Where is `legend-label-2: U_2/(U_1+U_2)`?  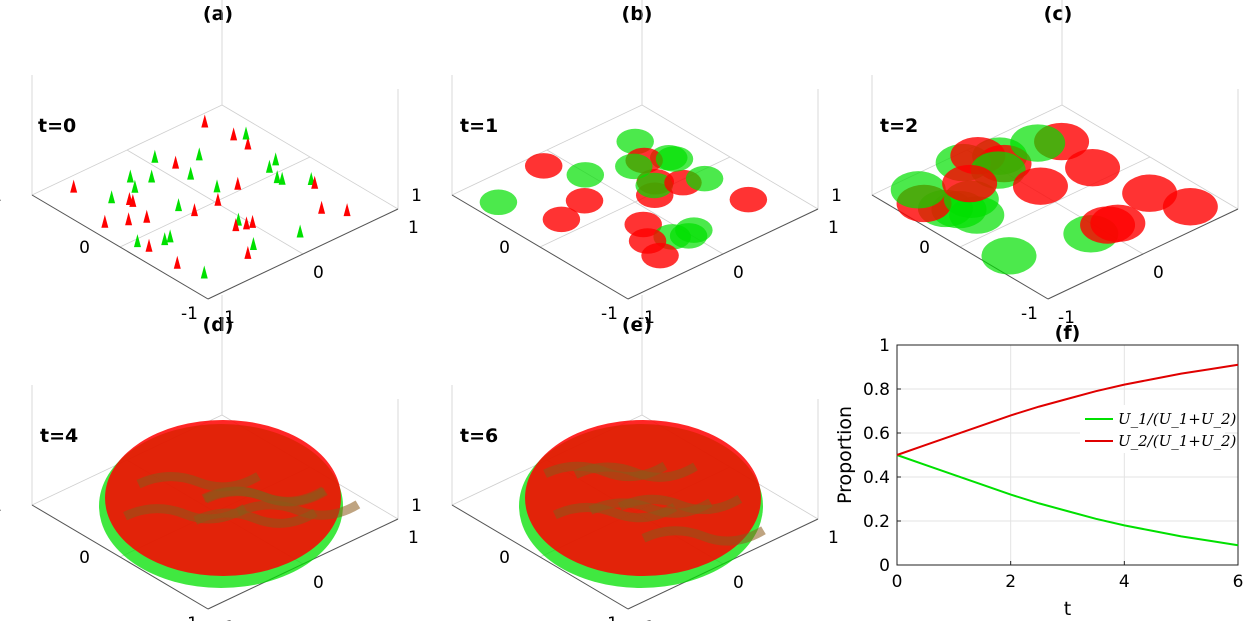
legend-label-2: U_2/(U_1+U_2) is located at coordinates (1177, 441).